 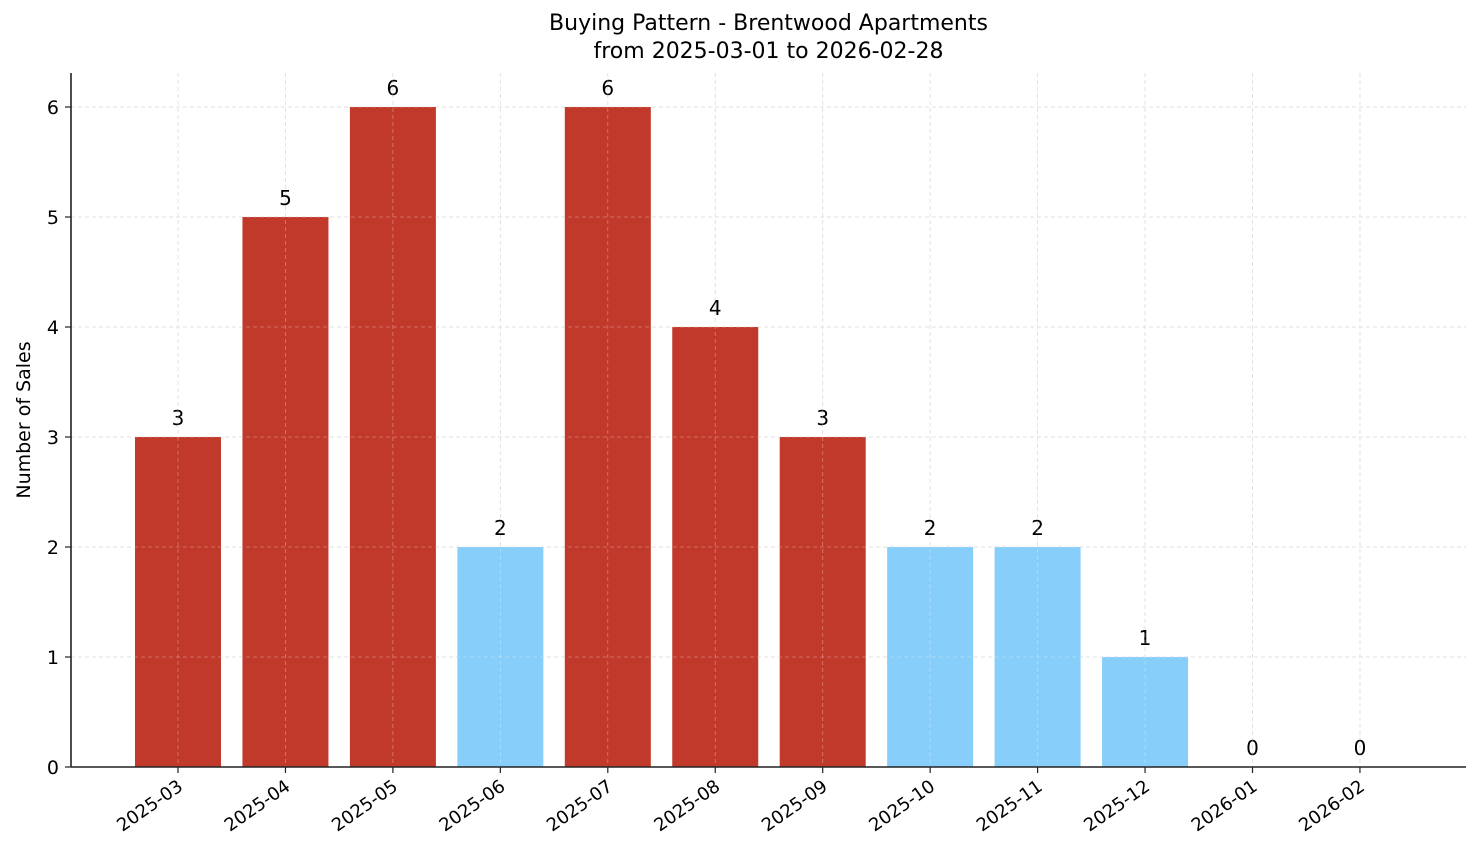 I want to click on x-tick-label: 2025-05, so click(x=365, y=806).